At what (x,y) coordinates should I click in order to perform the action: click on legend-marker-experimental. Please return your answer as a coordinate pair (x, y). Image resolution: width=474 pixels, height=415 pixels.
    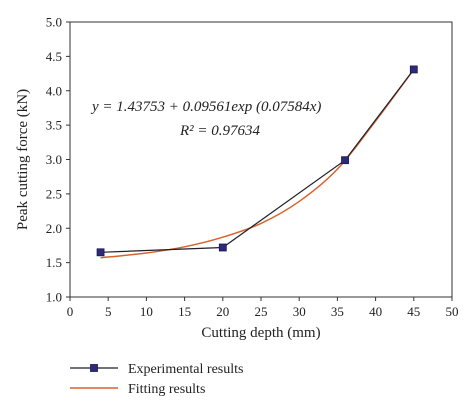
    Looking at the image, I should click on (94, 368).